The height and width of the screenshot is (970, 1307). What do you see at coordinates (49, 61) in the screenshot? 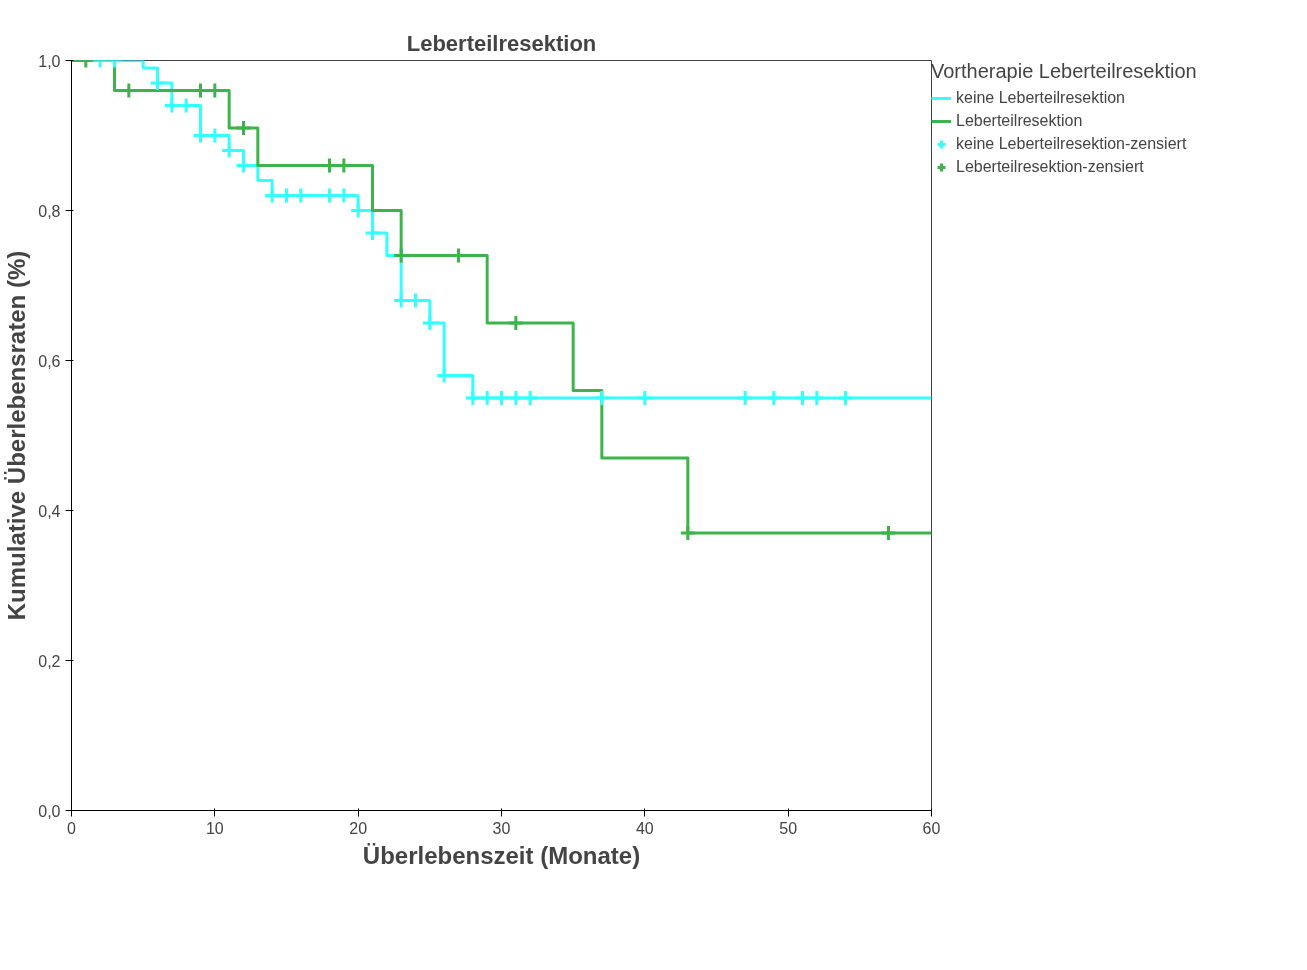
I see `y-tick-label: 1,0` at bounding box center [49, 61].